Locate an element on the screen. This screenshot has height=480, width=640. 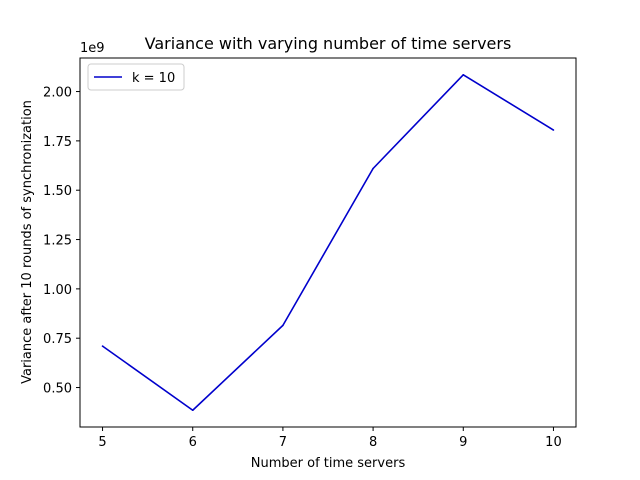
y-tick-label: 0.75 is located at coordinates (57, 339).